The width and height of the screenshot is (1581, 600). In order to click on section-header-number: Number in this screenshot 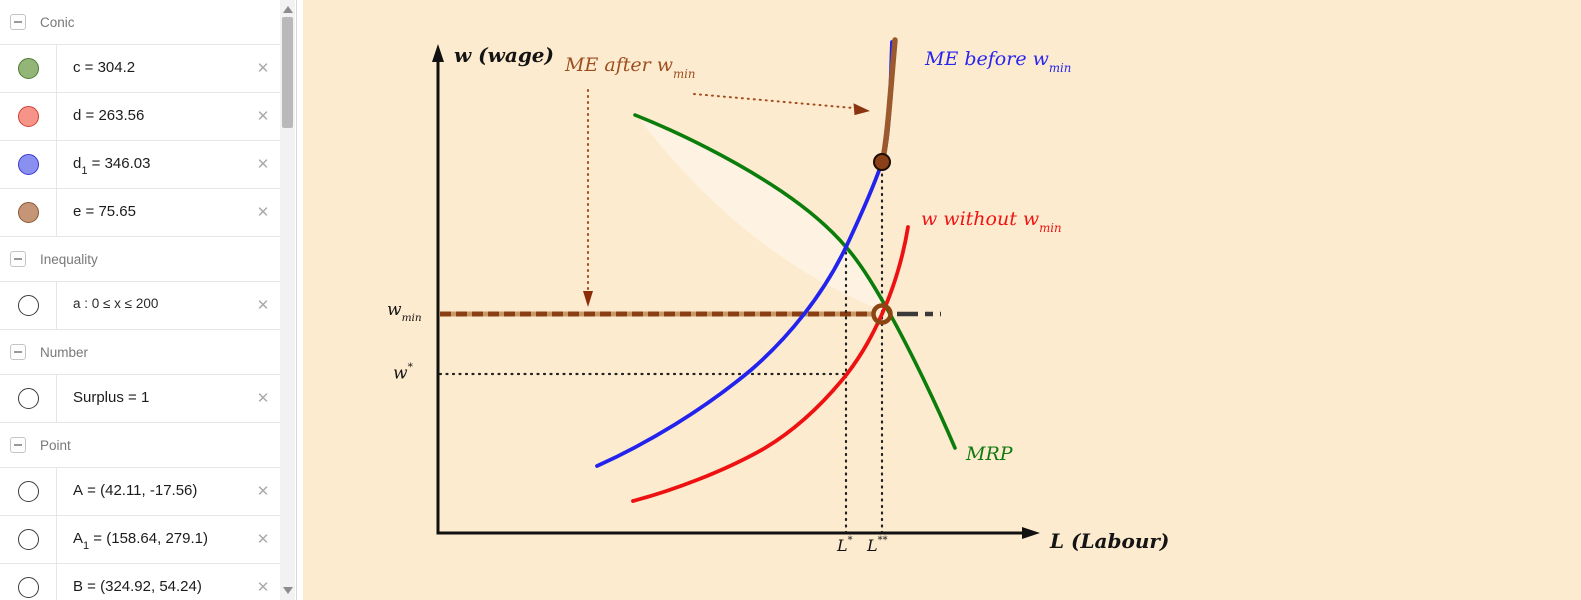, I will do `click(140, 352)`.